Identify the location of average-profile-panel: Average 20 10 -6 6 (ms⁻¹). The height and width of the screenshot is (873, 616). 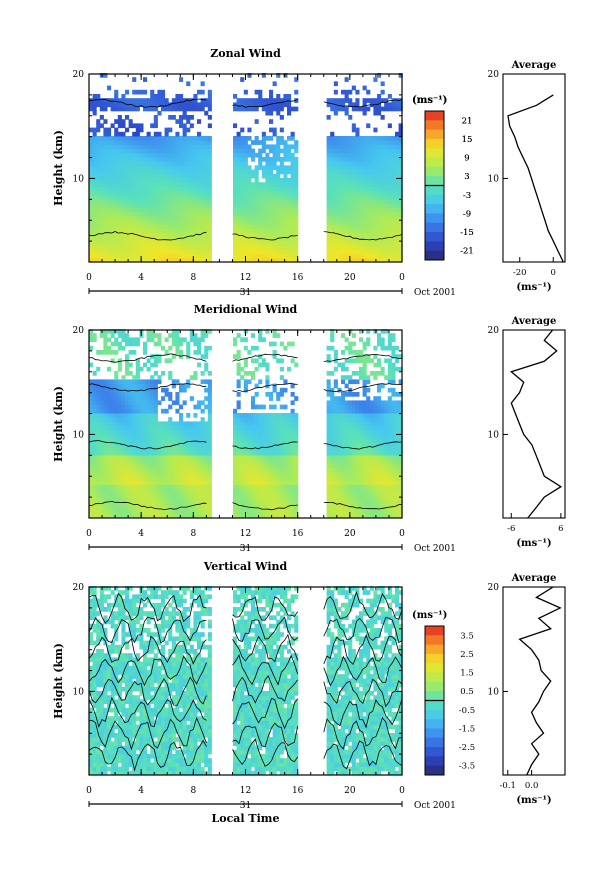
(527, 432).